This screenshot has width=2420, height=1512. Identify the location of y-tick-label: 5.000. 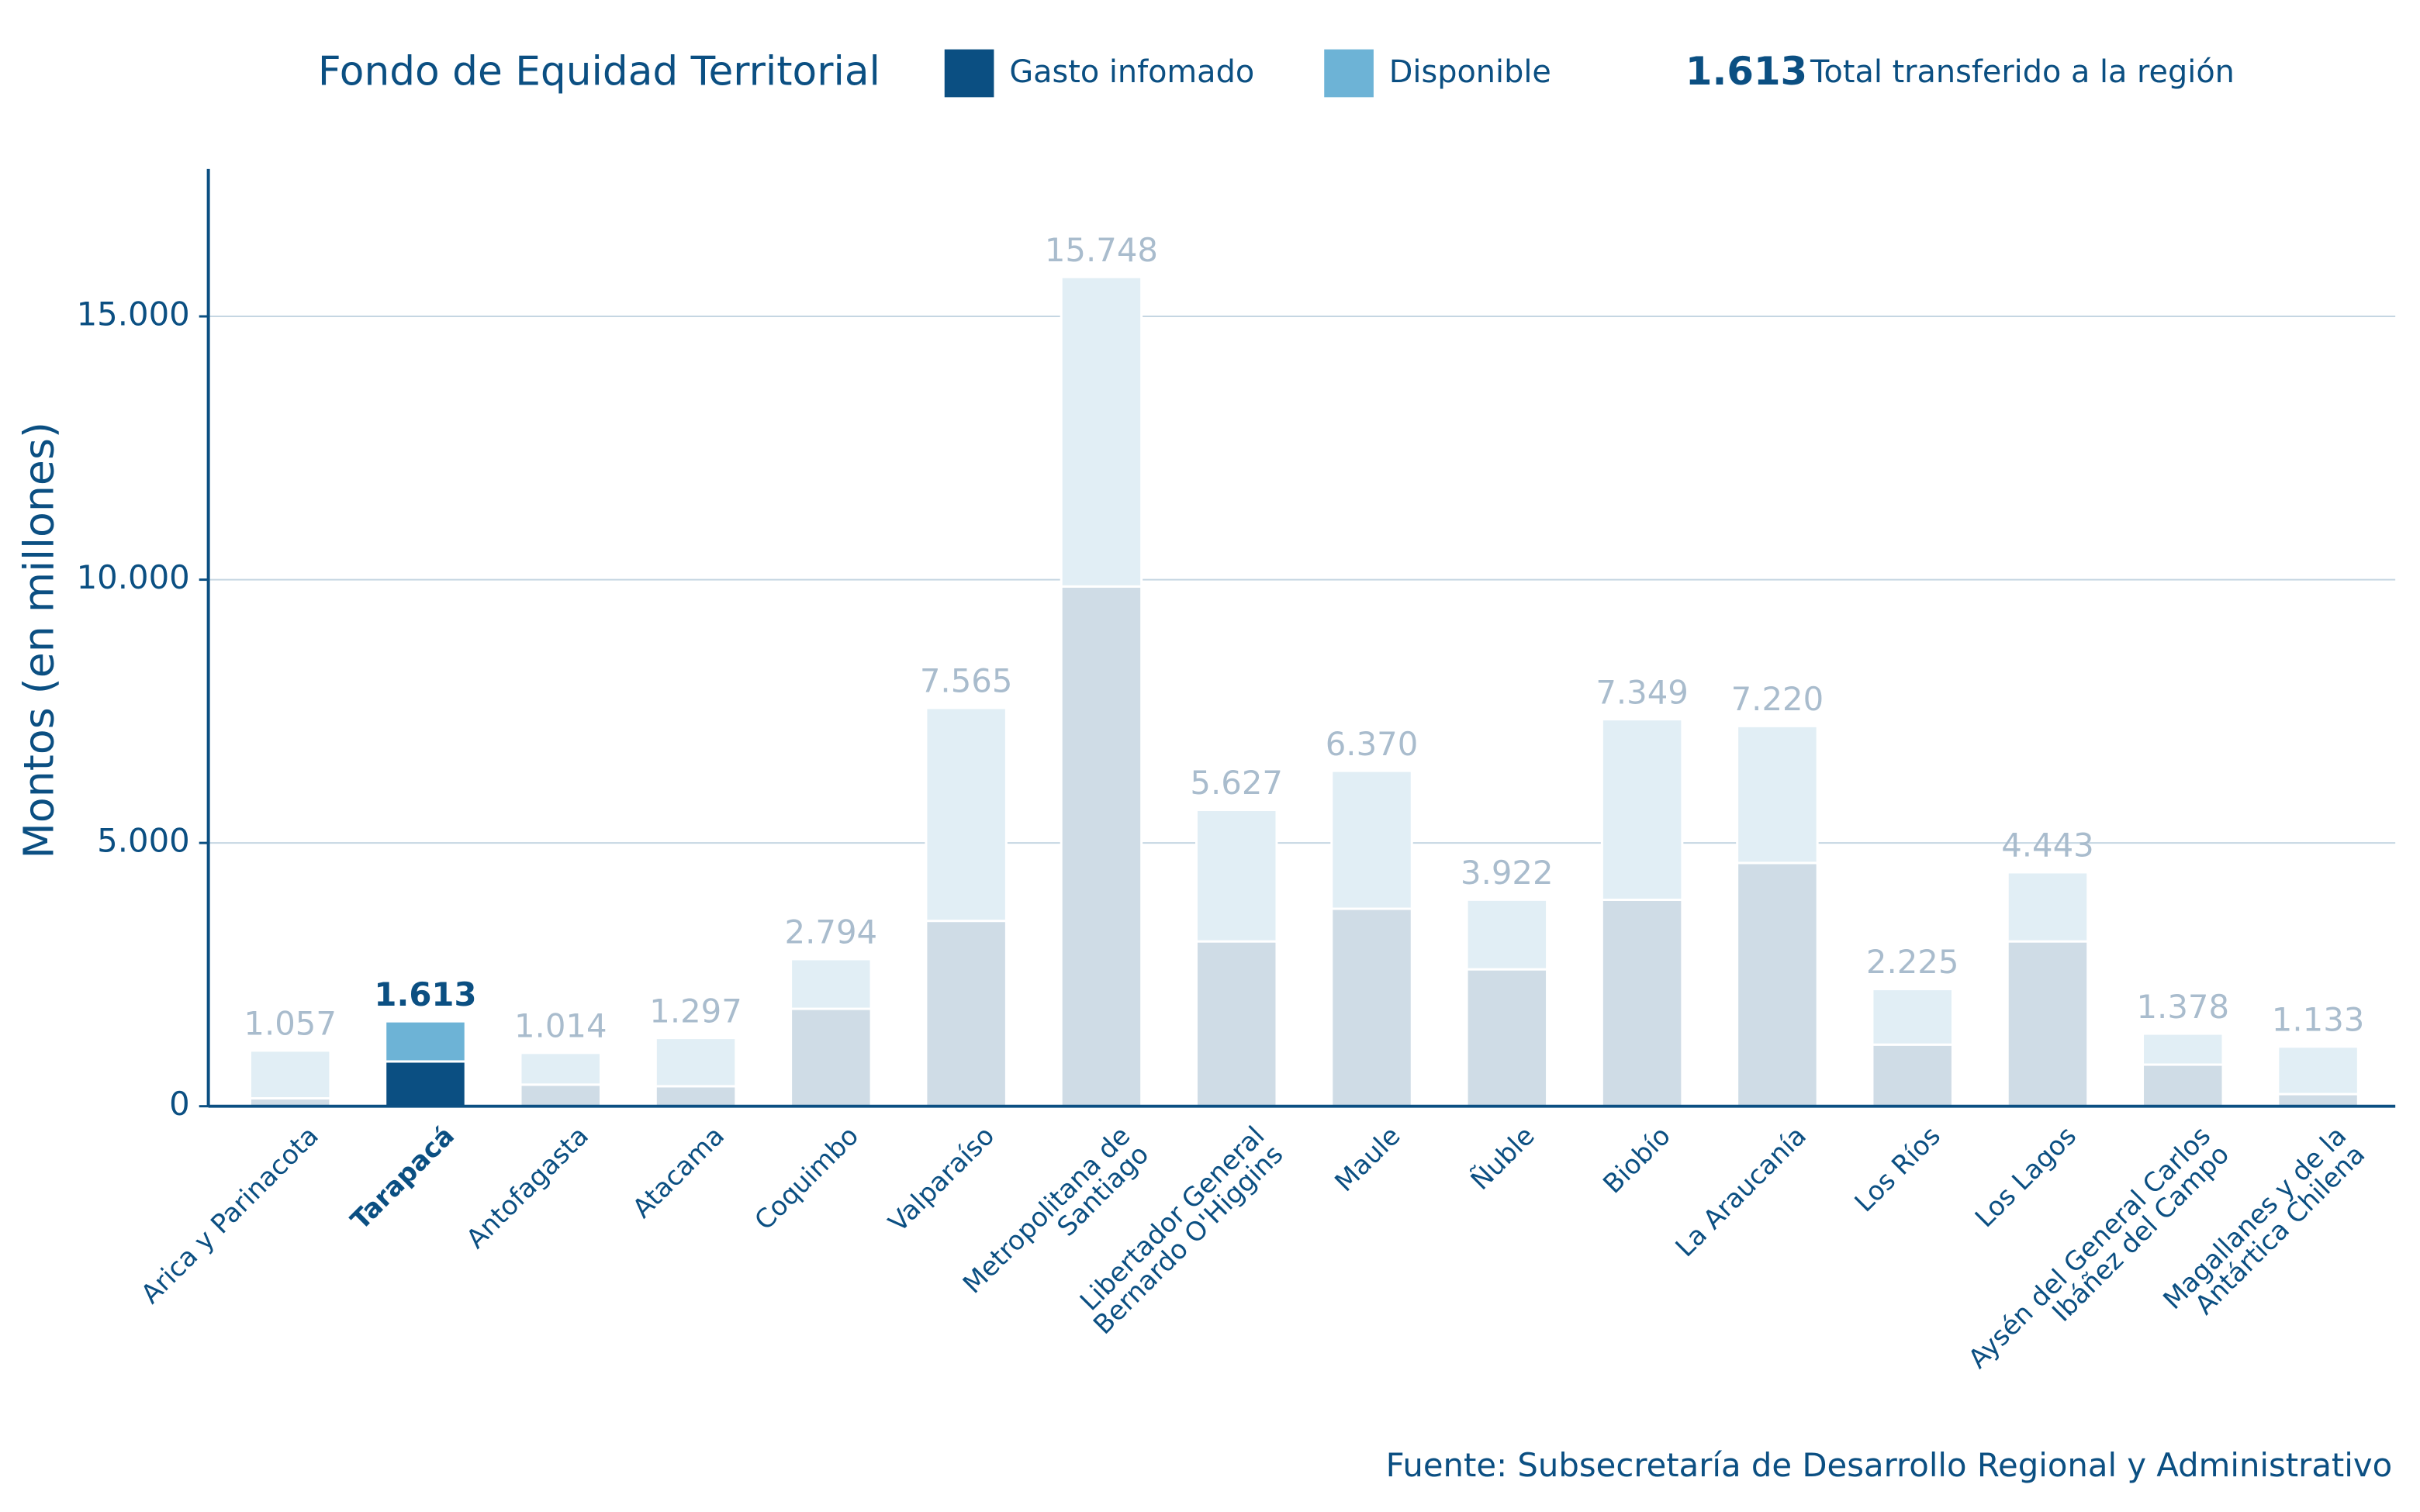
(143, 841).